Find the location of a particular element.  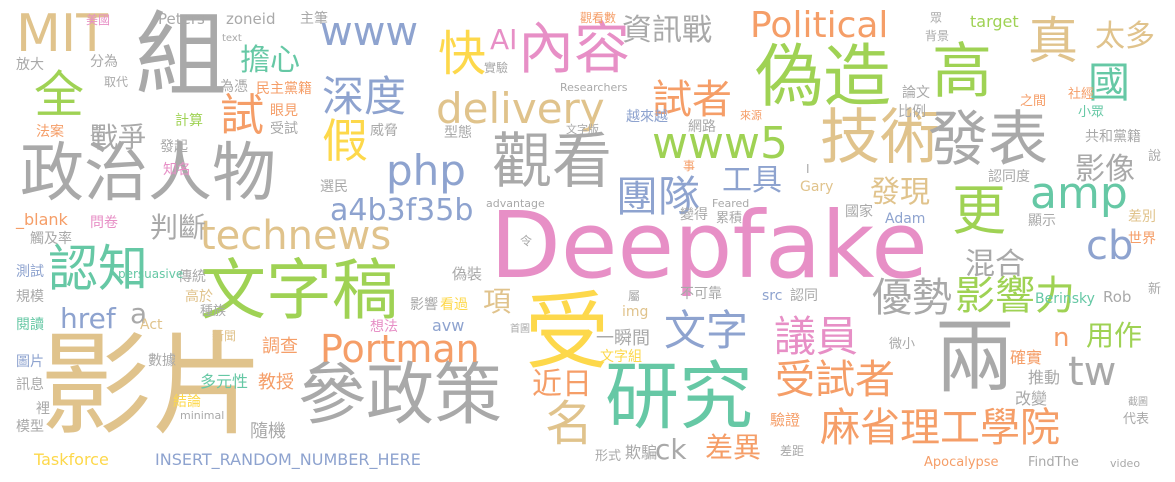

word-advantage: advantage is located at coordinates (515, 203).